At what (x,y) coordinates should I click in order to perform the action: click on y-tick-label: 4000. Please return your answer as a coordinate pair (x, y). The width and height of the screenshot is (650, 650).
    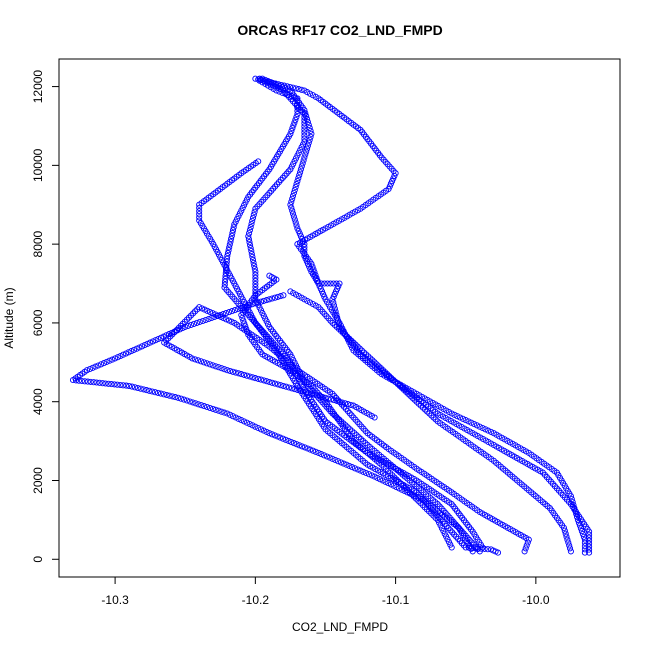
    Looking at the image, I should click on (38, 401).